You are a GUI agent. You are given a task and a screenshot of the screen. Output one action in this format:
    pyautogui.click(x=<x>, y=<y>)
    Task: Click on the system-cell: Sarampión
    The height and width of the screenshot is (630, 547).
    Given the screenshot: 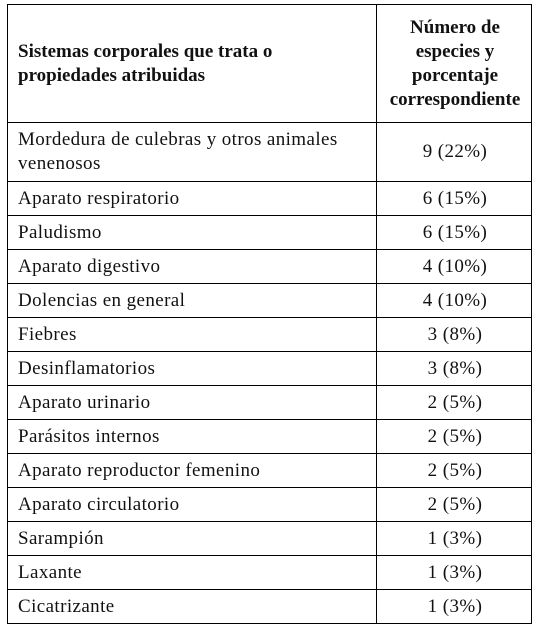 What is the action you would take?
    pyautogui.click(x=192, y=538)
    